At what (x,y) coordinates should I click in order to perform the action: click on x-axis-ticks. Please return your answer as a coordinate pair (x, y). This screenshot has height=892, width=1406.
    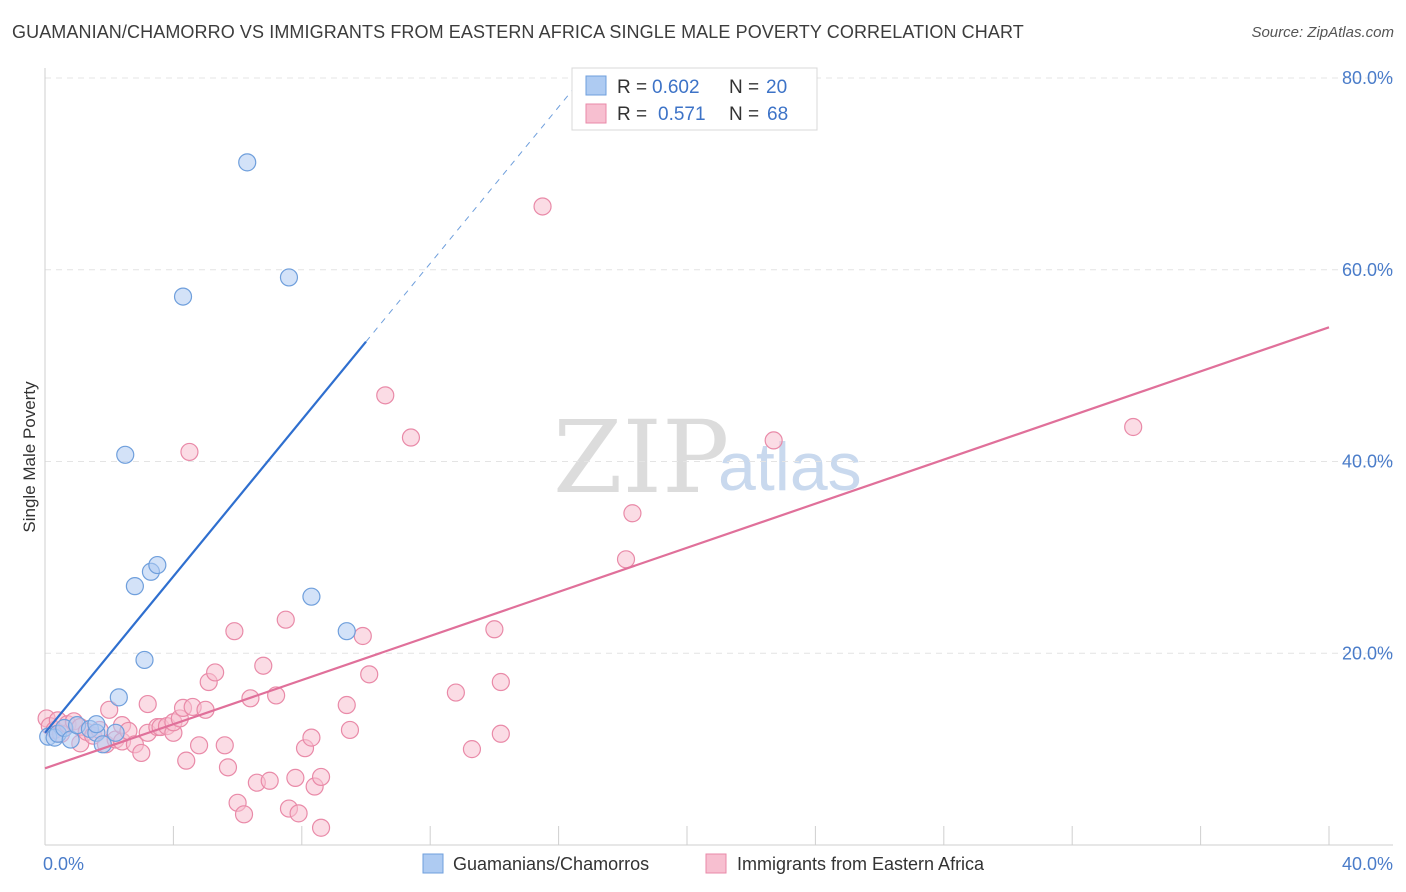
    Looking at the image, I should click on (687, 835).